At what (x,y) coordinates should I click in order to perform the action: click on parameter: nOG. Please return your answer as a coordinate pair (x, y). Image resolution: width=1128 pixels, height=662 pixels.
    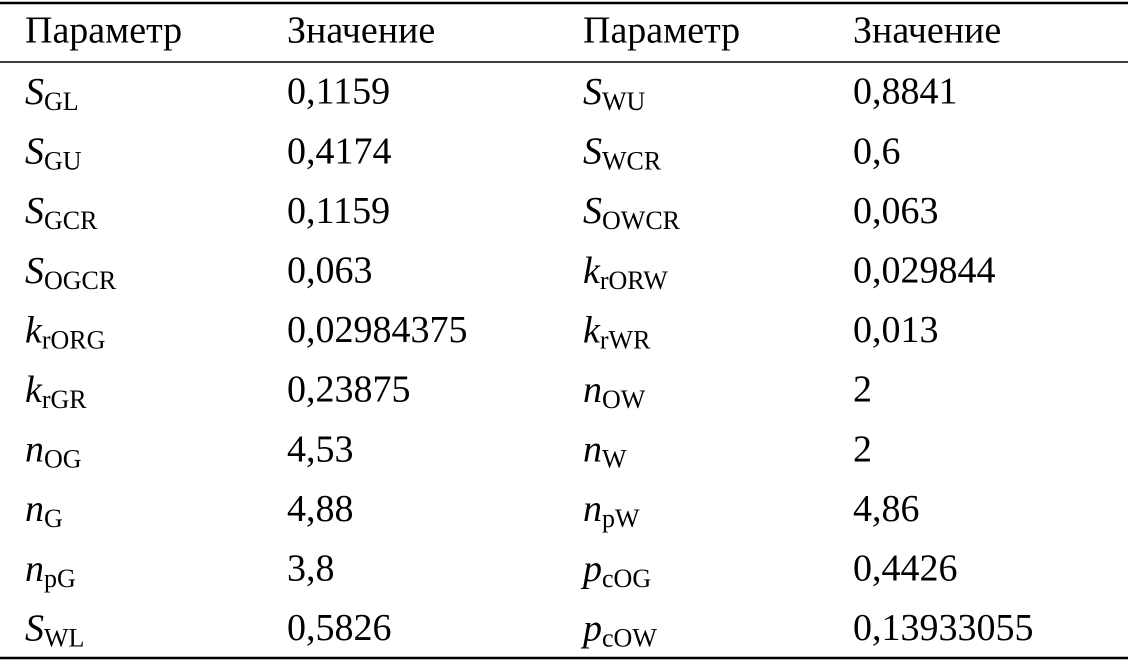
    Looking at the image, I should click on (53, 450).